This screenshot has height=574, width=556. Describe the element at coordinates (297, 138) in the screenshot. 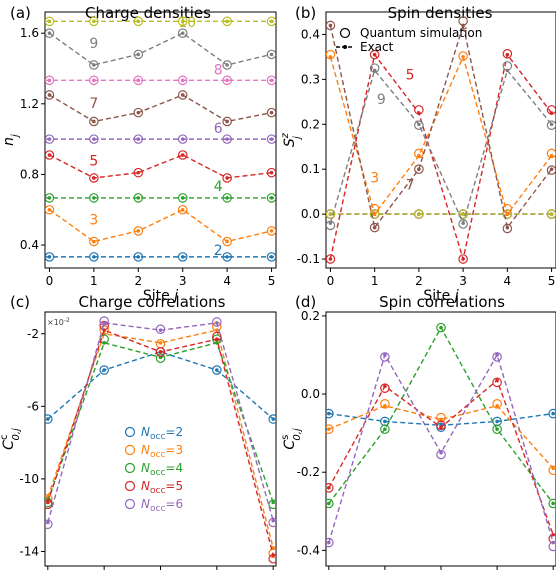

I see `y-axis-label-sub: j` at that location.